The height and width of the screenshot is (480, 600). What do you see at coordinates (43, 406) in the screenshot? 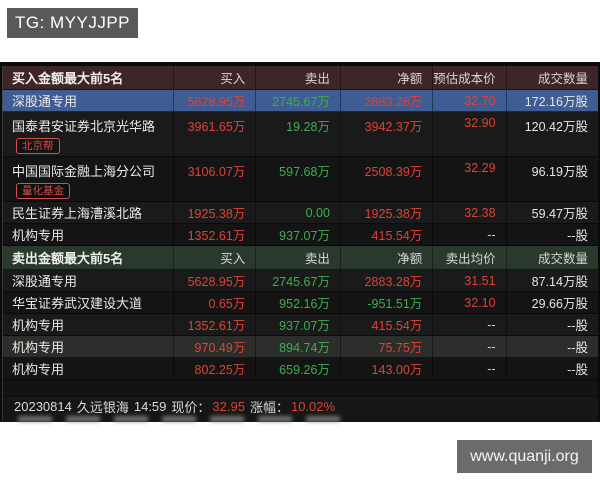
I see `trade-date: 20230814` at bounding box center [43, 406].